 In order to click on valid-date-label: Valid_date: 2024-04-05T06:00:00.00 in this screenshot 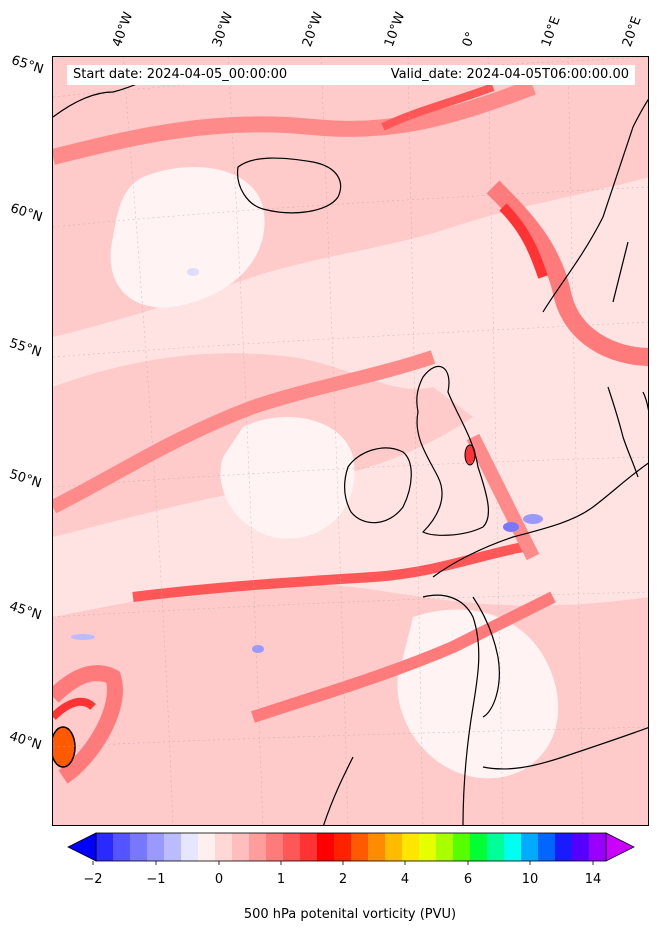, I will do `click(501, 75)`.